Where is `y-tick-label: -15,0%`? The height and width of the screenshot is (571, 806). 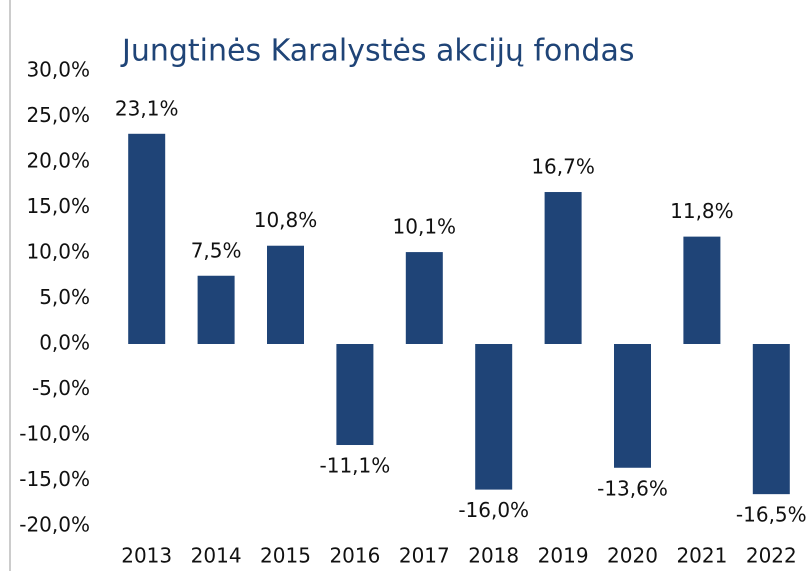
y-tick-label: -15,0% is located at coordinates (54, 479).